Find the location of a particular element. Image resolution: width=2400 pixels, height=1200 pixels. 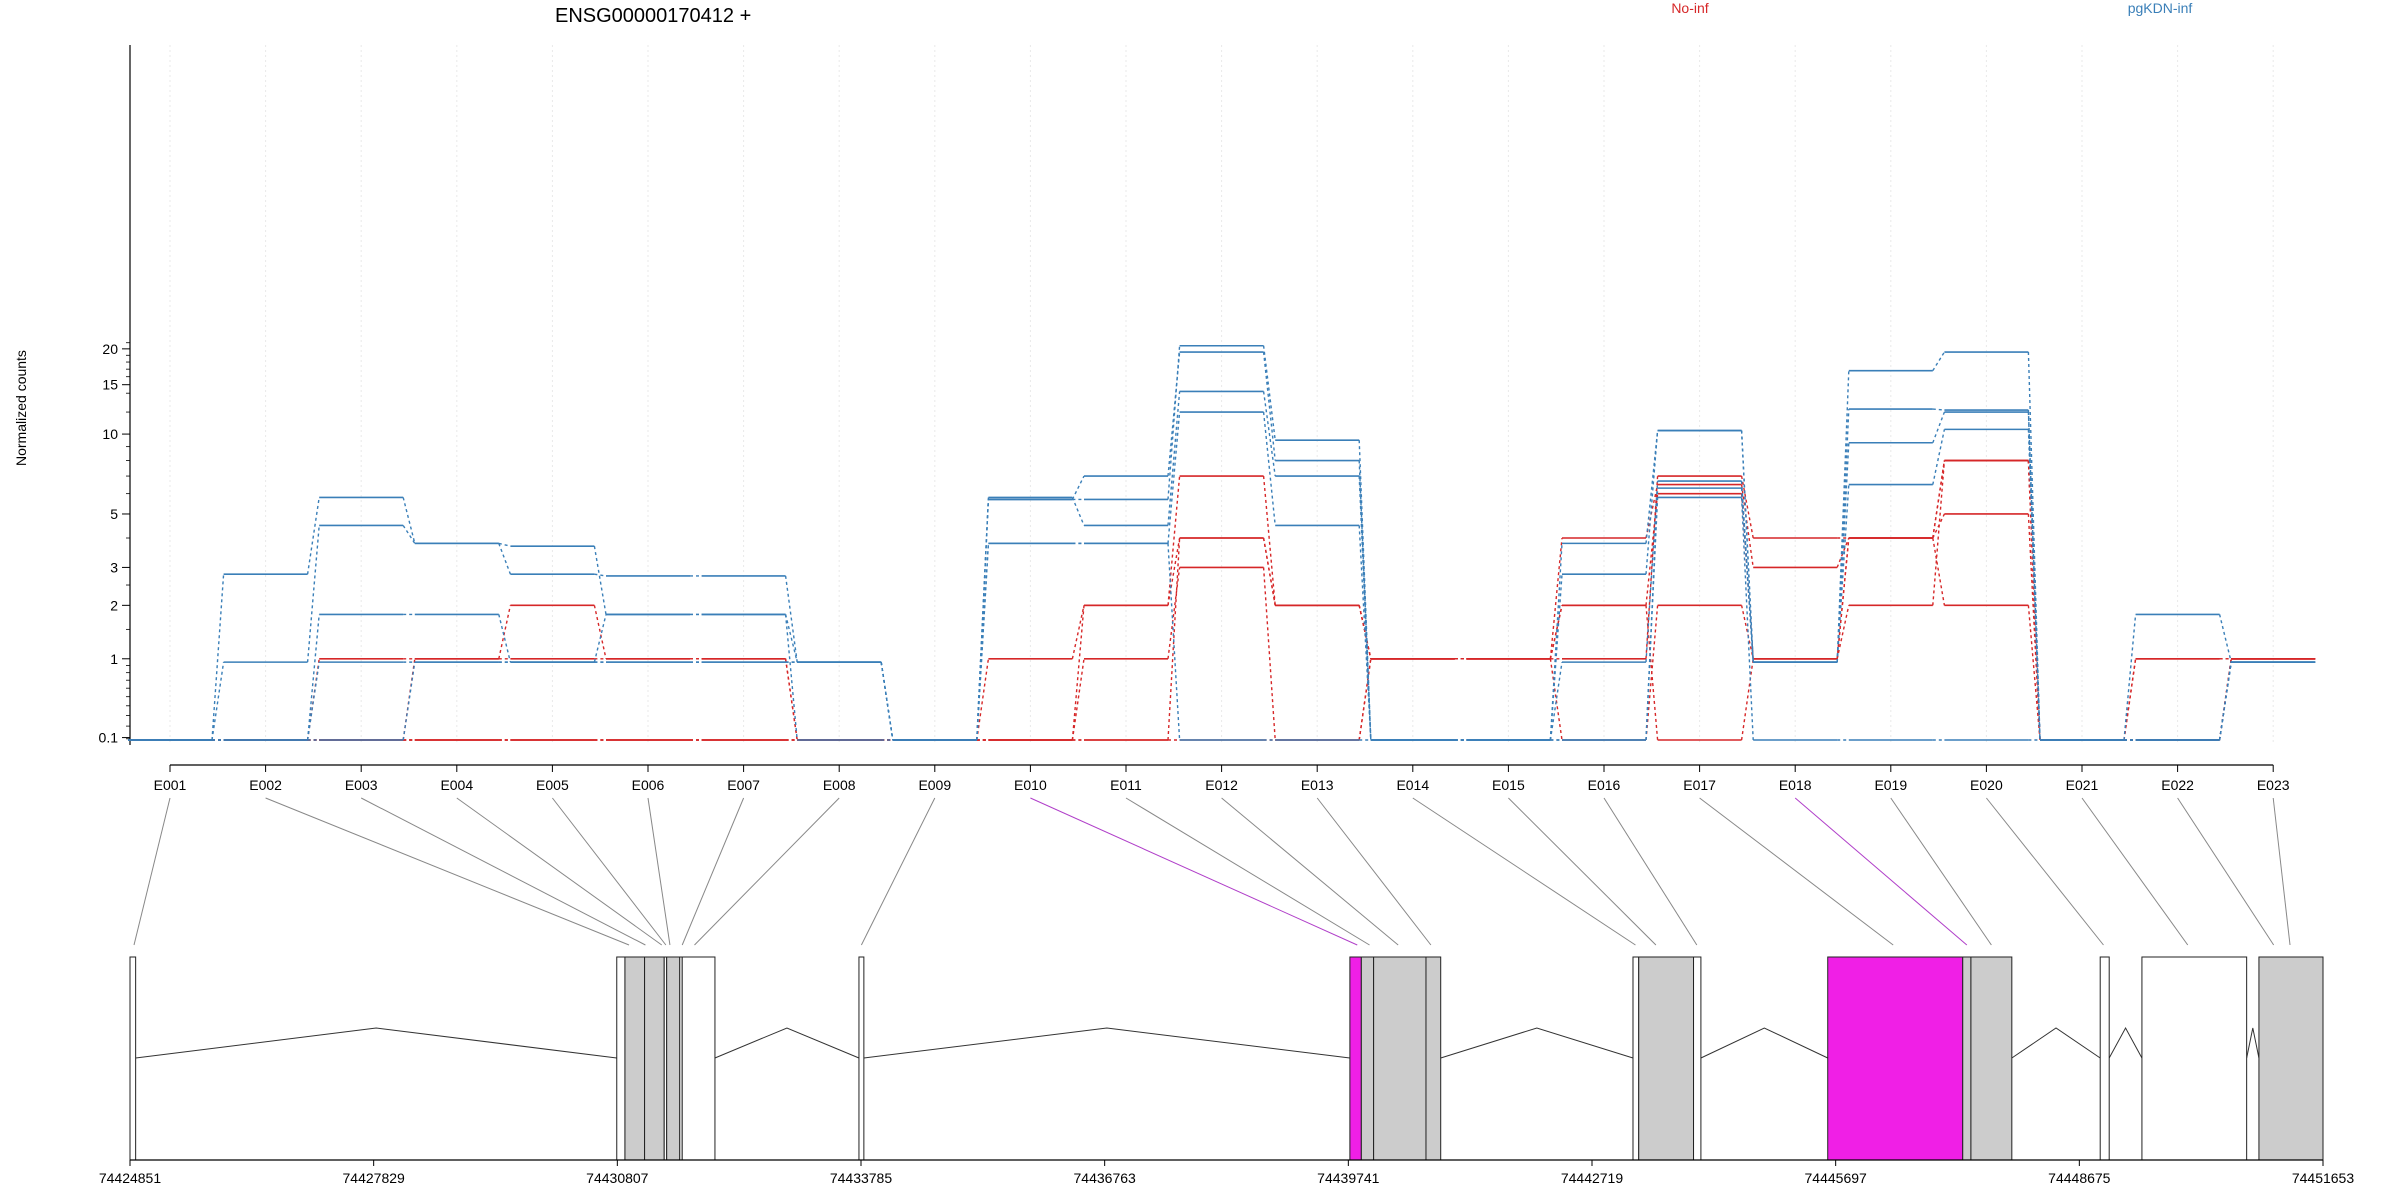

coord-tick-label: 74445697 is located at coordinates (1836, 1178).